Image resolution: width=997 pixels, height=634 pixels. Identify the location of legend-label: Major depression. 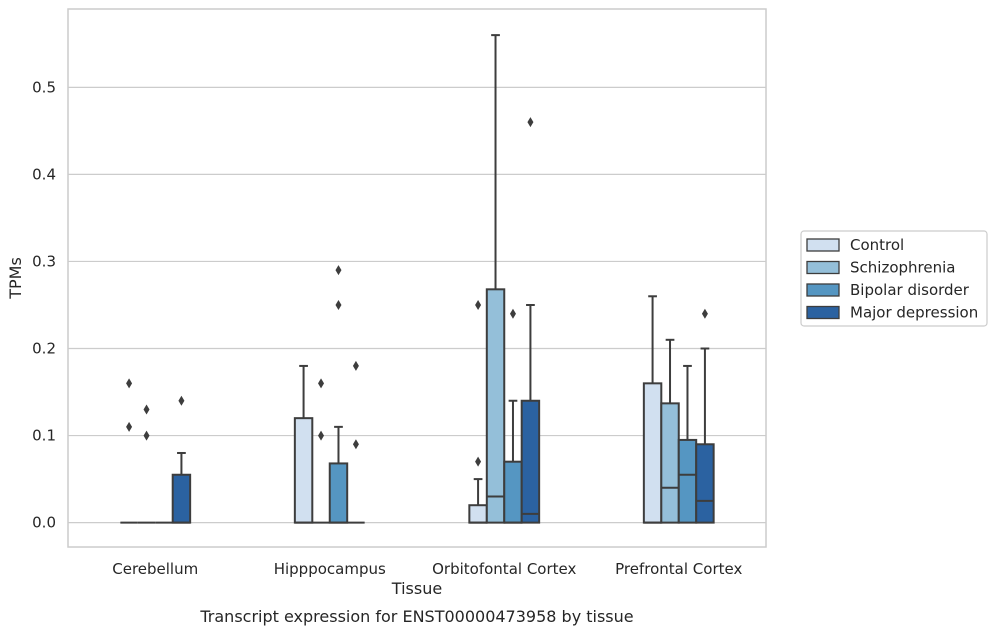
(914, 313).